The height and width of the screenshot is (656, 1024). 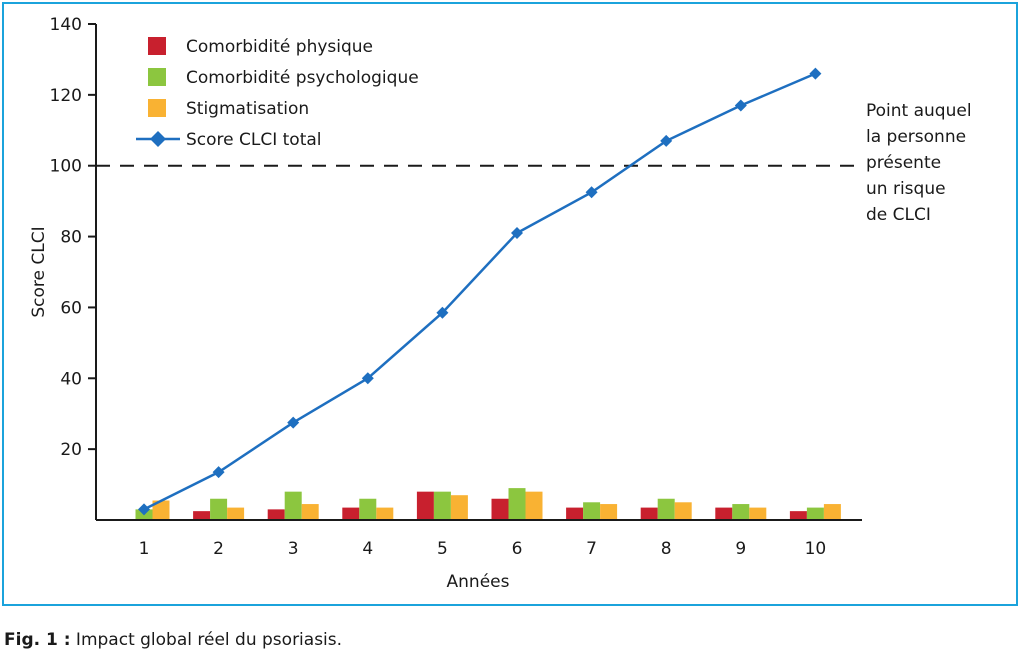 What do you see at coordinates (37, 640) in the screenshot?
I see `caption-lead: Fig. 1 :` at bounding box center [37, 640].